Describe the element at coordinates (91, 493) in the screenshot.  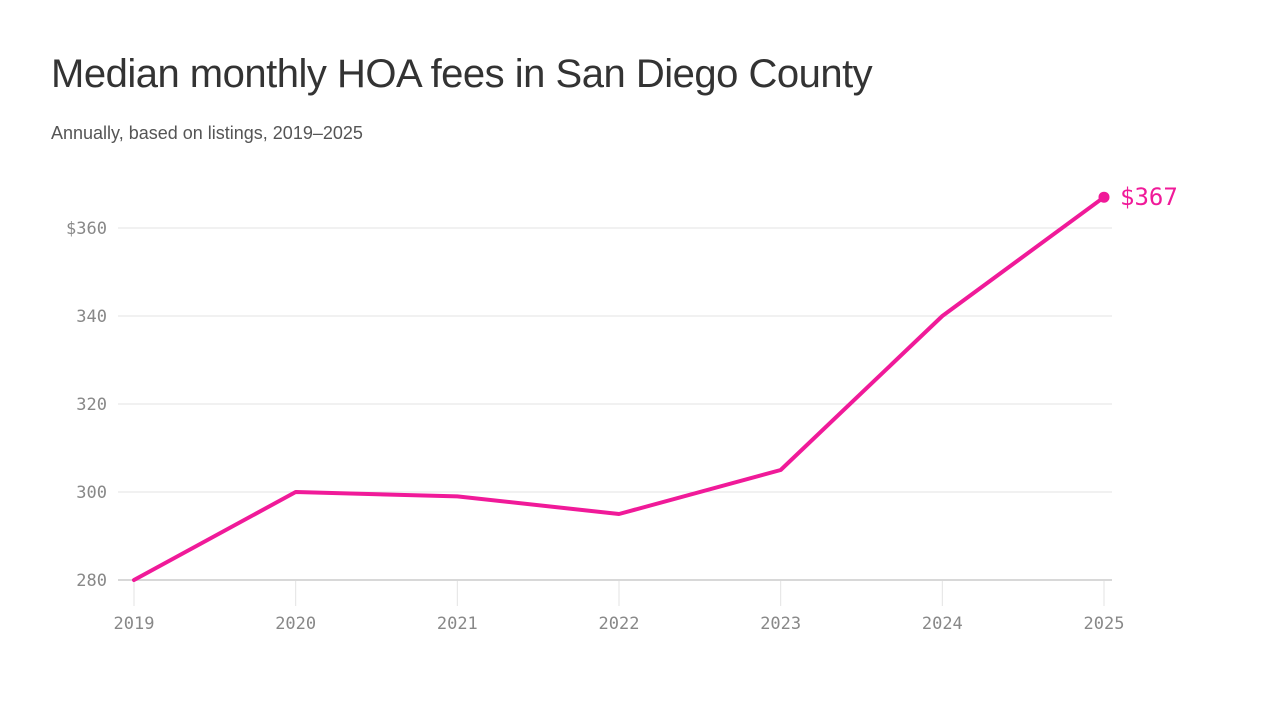
I see `y-tick-label: 300` at that location.